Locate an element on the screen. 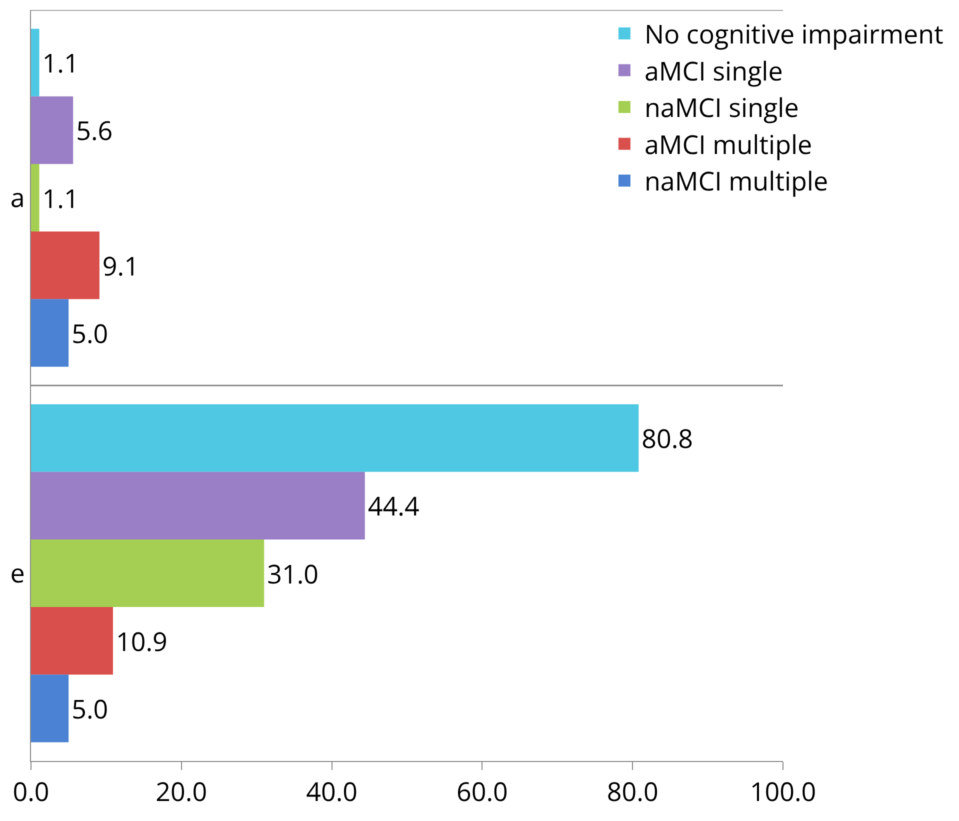 This screenshot has width=959, height=821. x-tick-label: 0.0 is located at coordinates (31, 791).